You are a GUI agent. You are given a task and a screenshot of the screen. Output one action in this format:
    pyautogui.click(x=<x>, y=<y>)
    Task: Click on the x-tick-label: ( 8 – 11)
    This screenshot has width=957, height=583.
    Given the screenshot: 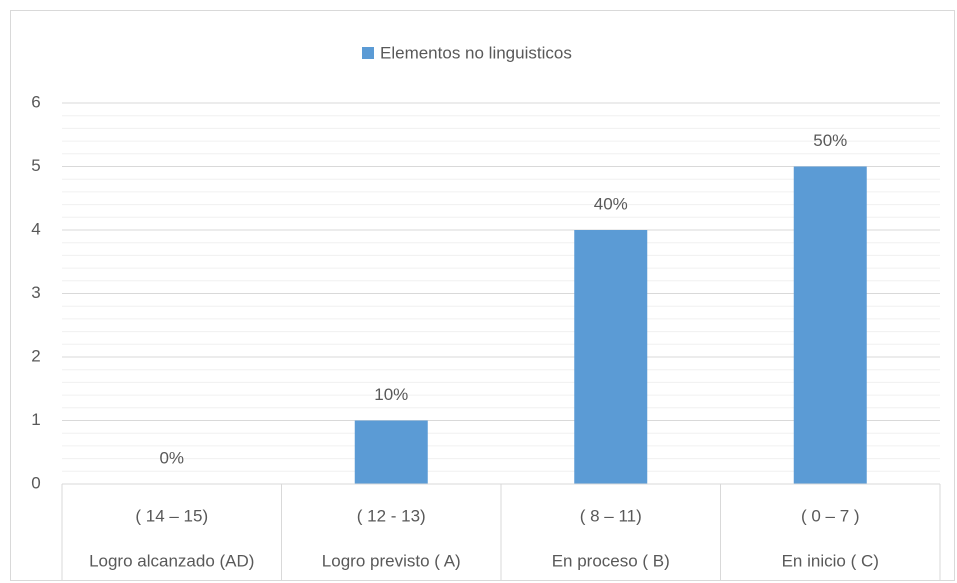 What is the action you would take?
    pyautogui.click(x=611, y=515)
    